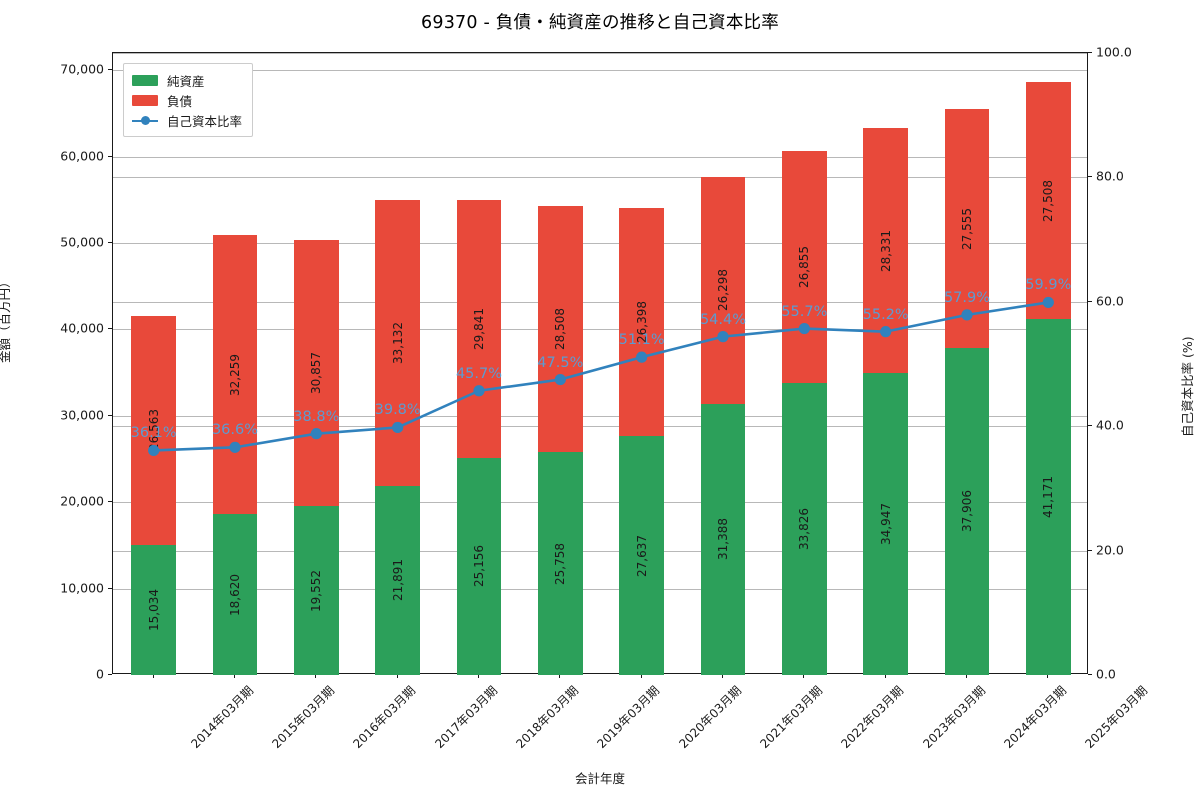 This screenshot has width=1200, height=800. Describe the element at coordinates (466, 717) in the screenshot. I see `x-axis-tick-label: 2017年03月期` at that location.